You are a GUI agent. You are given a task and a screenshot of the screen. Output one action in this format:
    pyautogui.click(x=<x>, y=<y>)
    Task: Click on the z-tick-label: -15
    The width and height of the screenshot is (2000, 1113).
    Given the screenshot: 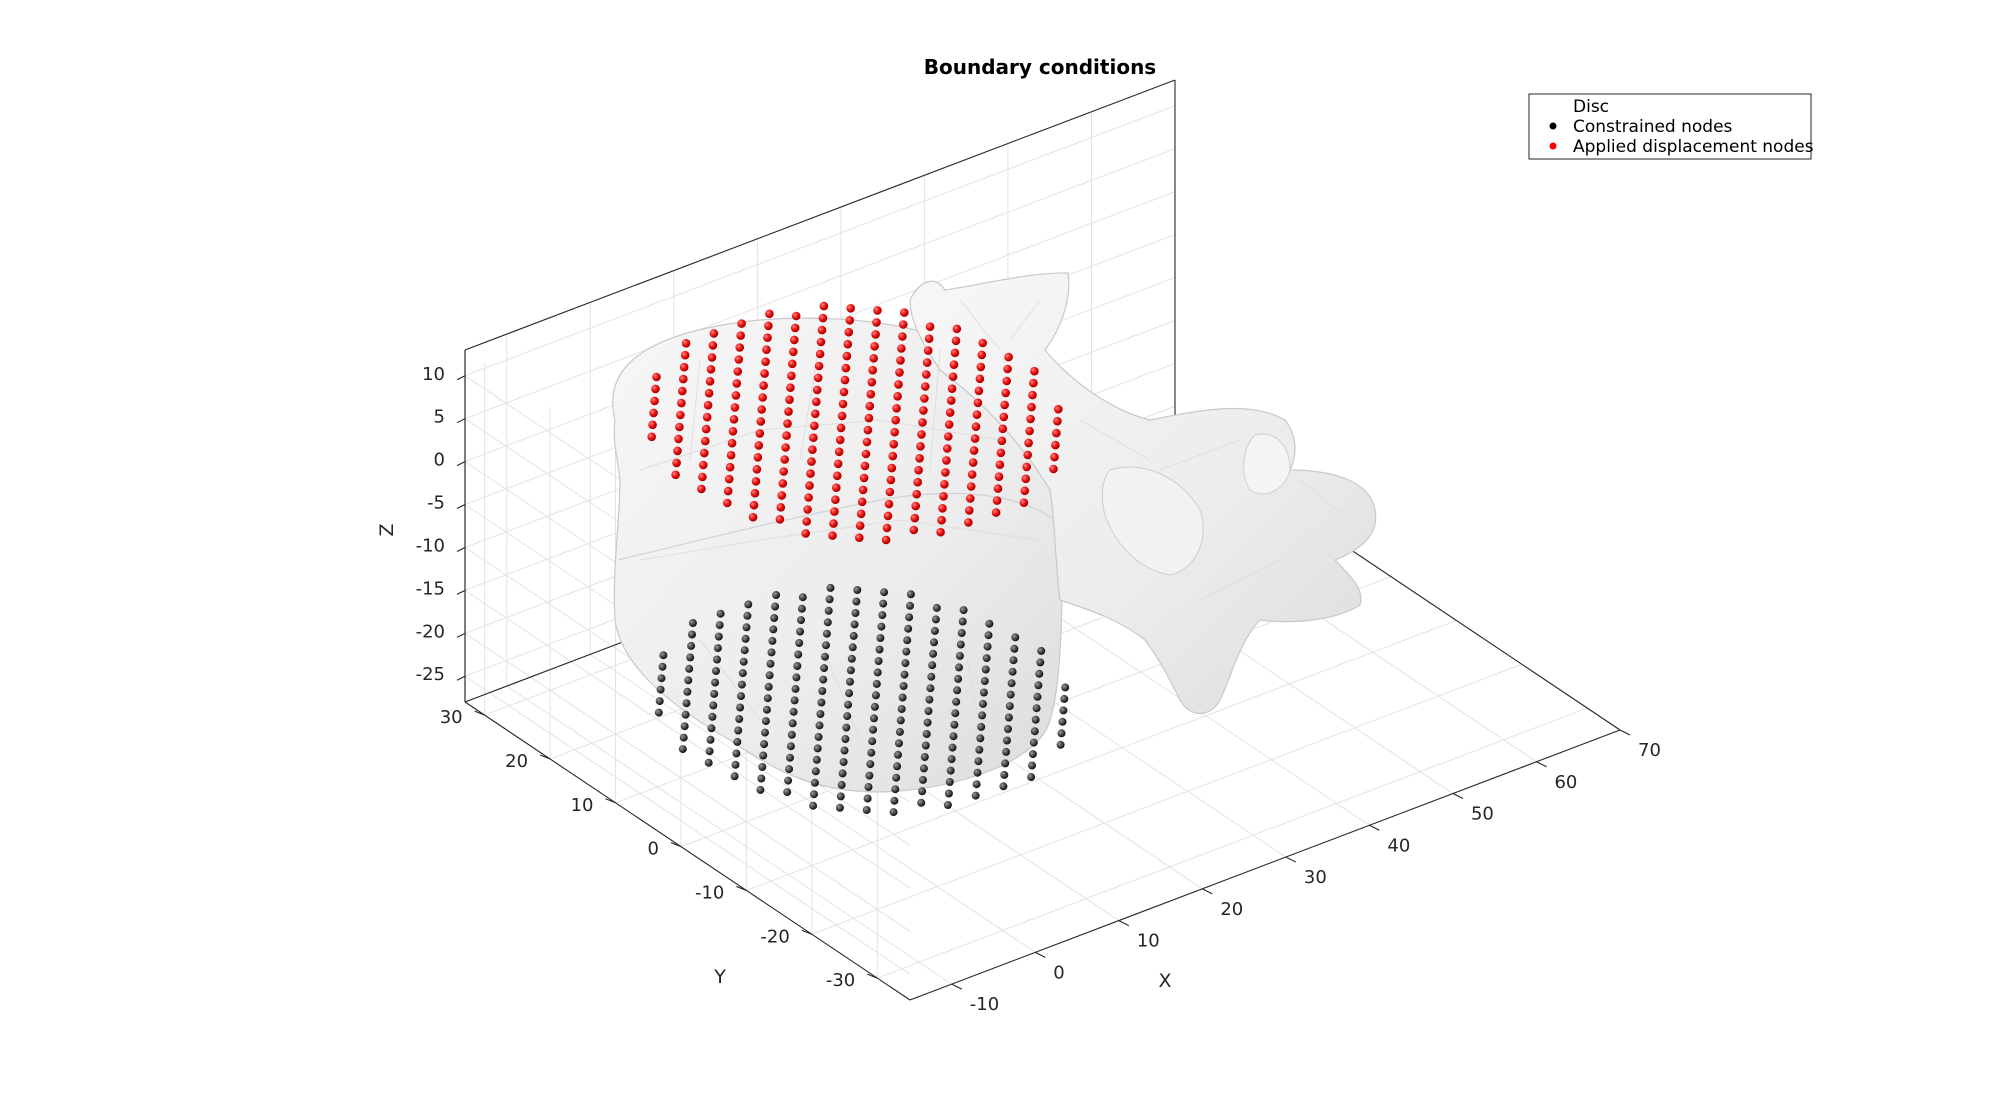 What is the action you would take?
    pyautogui.click(x=430, y=588)
    